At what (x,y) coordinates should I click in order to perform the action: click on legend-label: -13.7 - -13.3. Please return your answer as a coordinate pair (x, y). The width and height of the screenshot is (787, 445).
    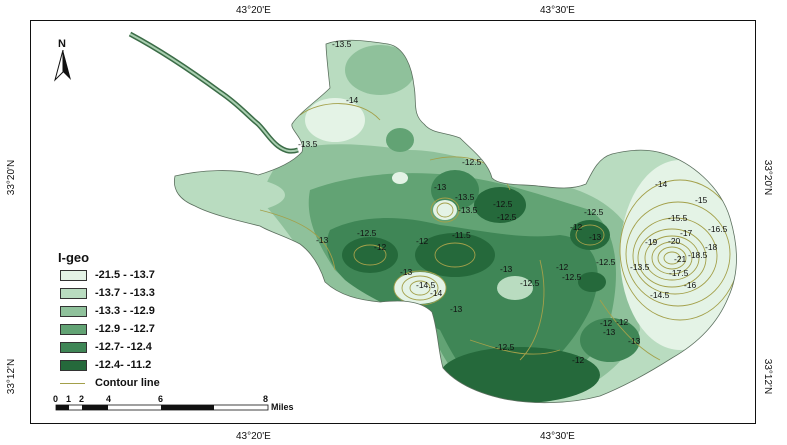
    Looking at the image, I should click on (125, 293).